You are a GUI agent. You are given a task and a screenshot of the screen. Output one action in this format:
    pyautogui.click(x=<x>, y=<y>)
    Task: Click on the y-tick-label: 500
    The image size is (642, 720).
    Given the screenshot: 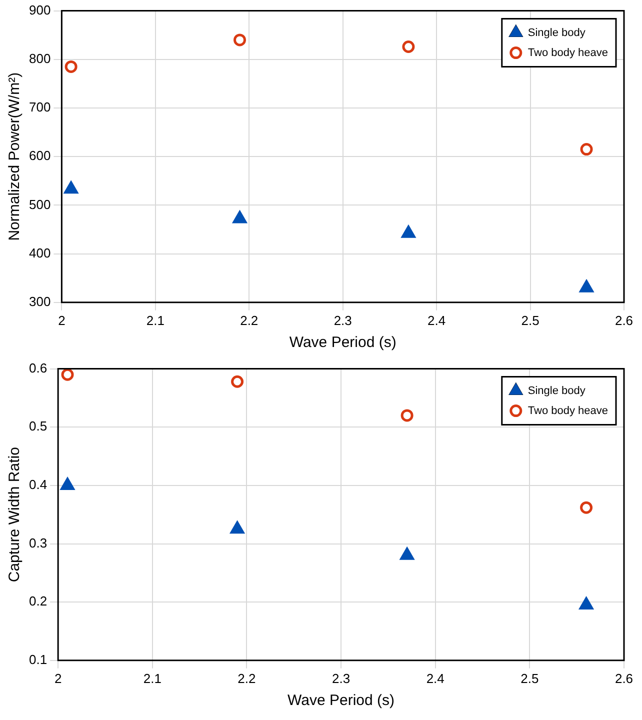 What is the action you would take?
    pyautogui.click(x=39, y=204)
    